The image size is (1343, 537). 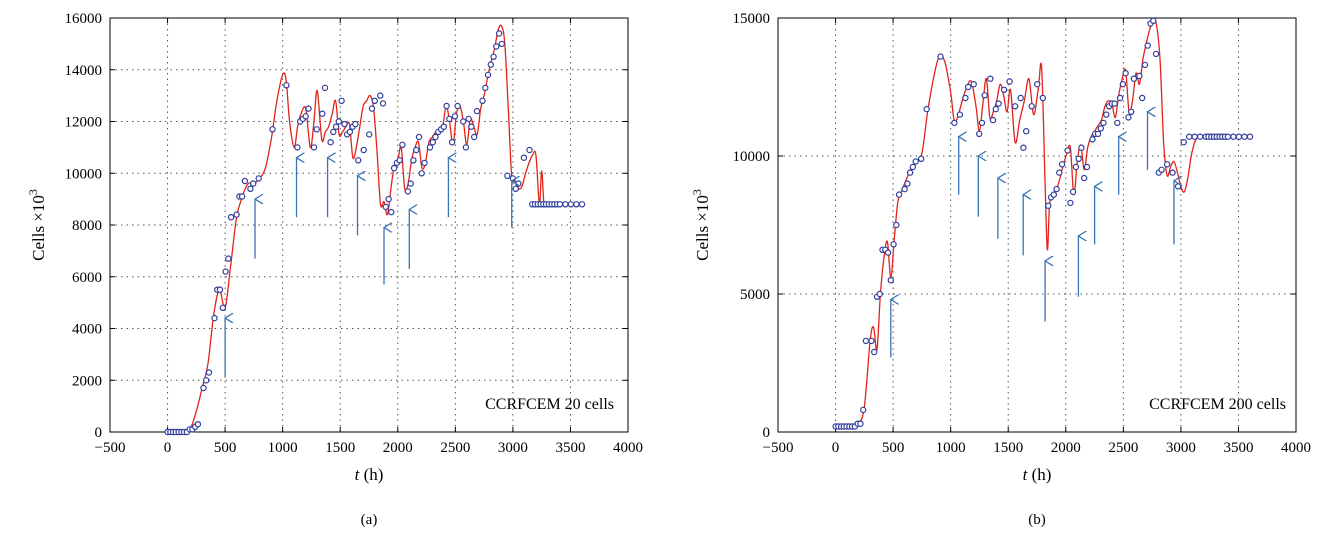 What do you see at coordinates (1032, 235) in the screenshot?
I see `arrows-b` at bounding box center [1032, 235].